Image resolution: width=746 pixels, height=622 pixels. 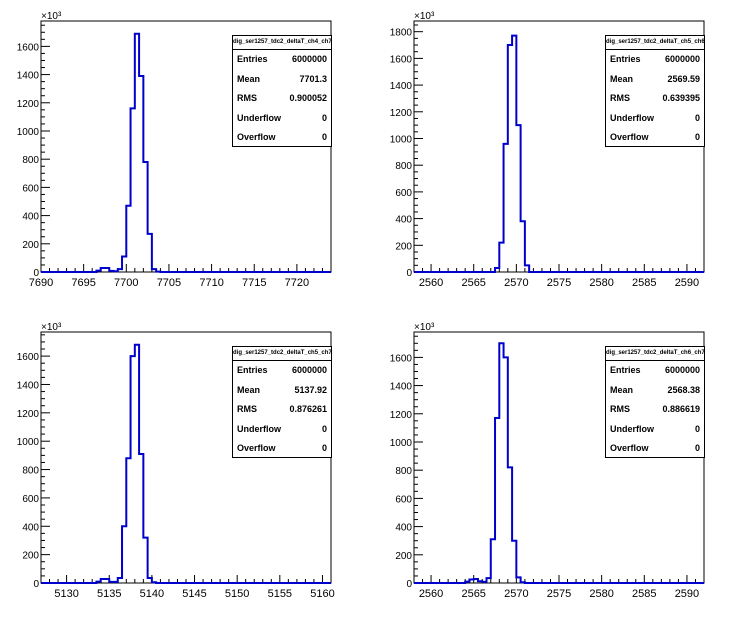 I want to click on stats-histogram-name: dig_ser1257_tdc2_deltaT_ch4_ch7, so click(x=282, y=43).